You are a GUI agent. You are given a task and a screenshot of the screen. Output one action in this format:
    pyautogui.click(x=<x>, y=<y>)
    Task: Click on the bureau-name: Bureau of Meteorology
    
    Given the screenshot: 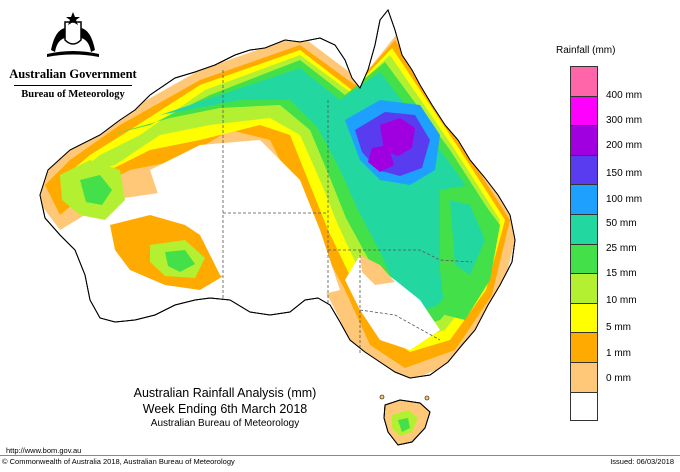 What is the action you would take?
    pyautogui.click(x=73, y=94)
    